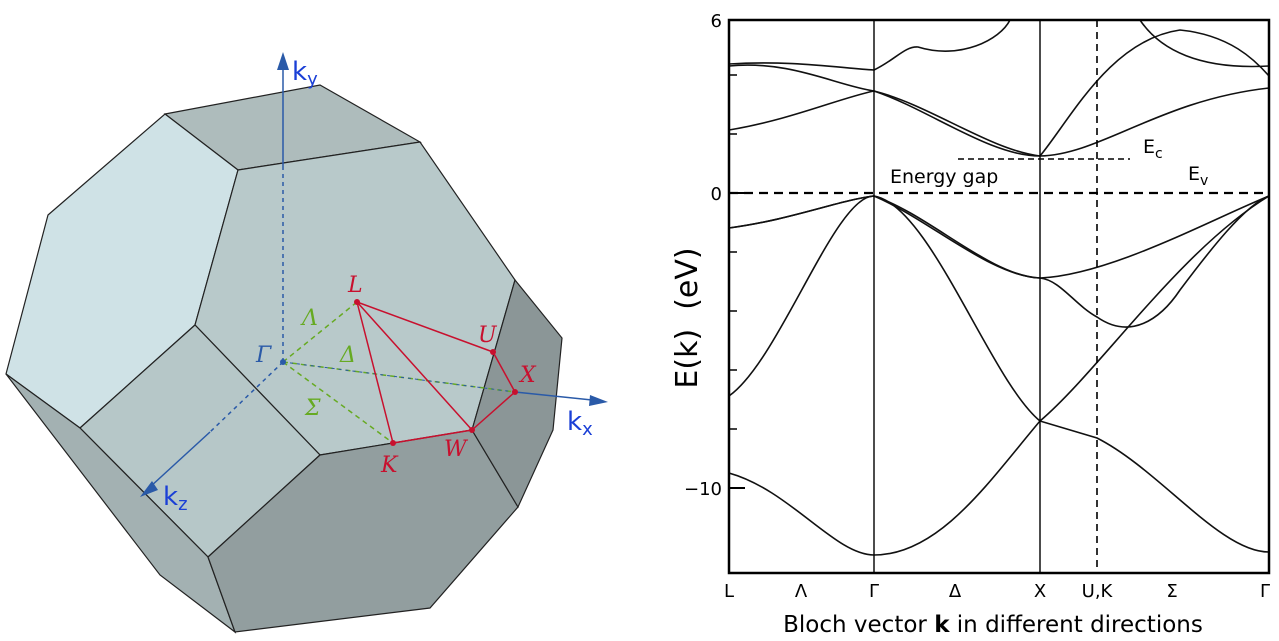 Image resolution: width=1279 pixels, height=641 pixels. Describe the element at coordinates (1153, 149) in the screenshot. I see `ec-label: Ec` at that location.